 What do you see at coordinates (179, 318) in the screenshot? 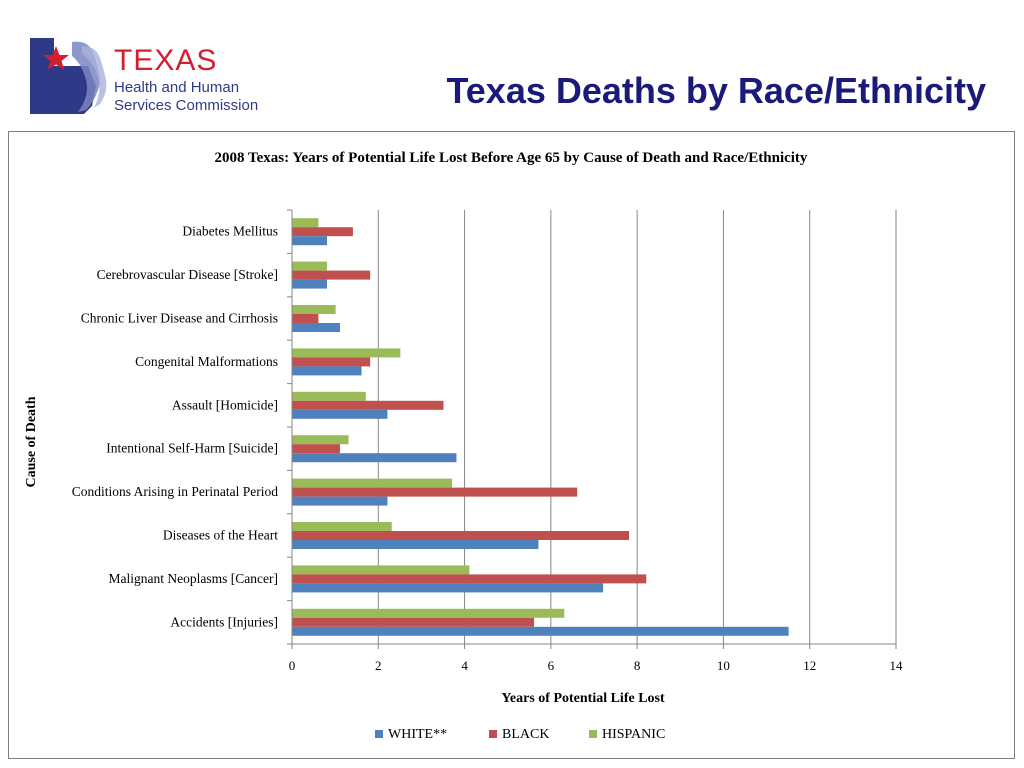
I see `category-label: Chronic Liver Disease and Cirrhosis` at bounding box center [179, 318].